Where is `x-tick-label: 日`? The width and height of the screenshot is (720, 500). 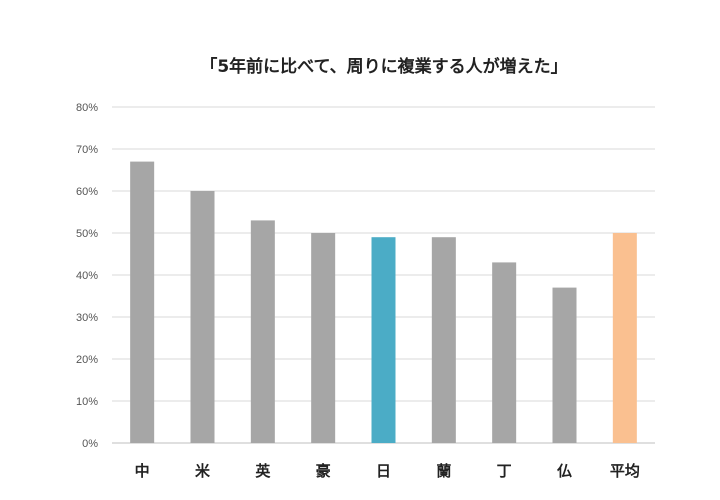 x-tick-label: 日 is located at coordinates (383, 471).